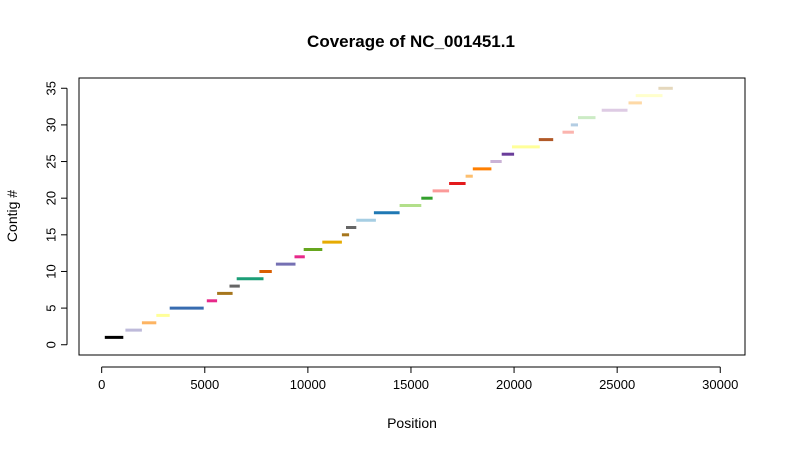  What do you see at coordinates (308, 384) in the screenshot?
I see `x-tick-label: 10000` at bounding box center [308, 384].